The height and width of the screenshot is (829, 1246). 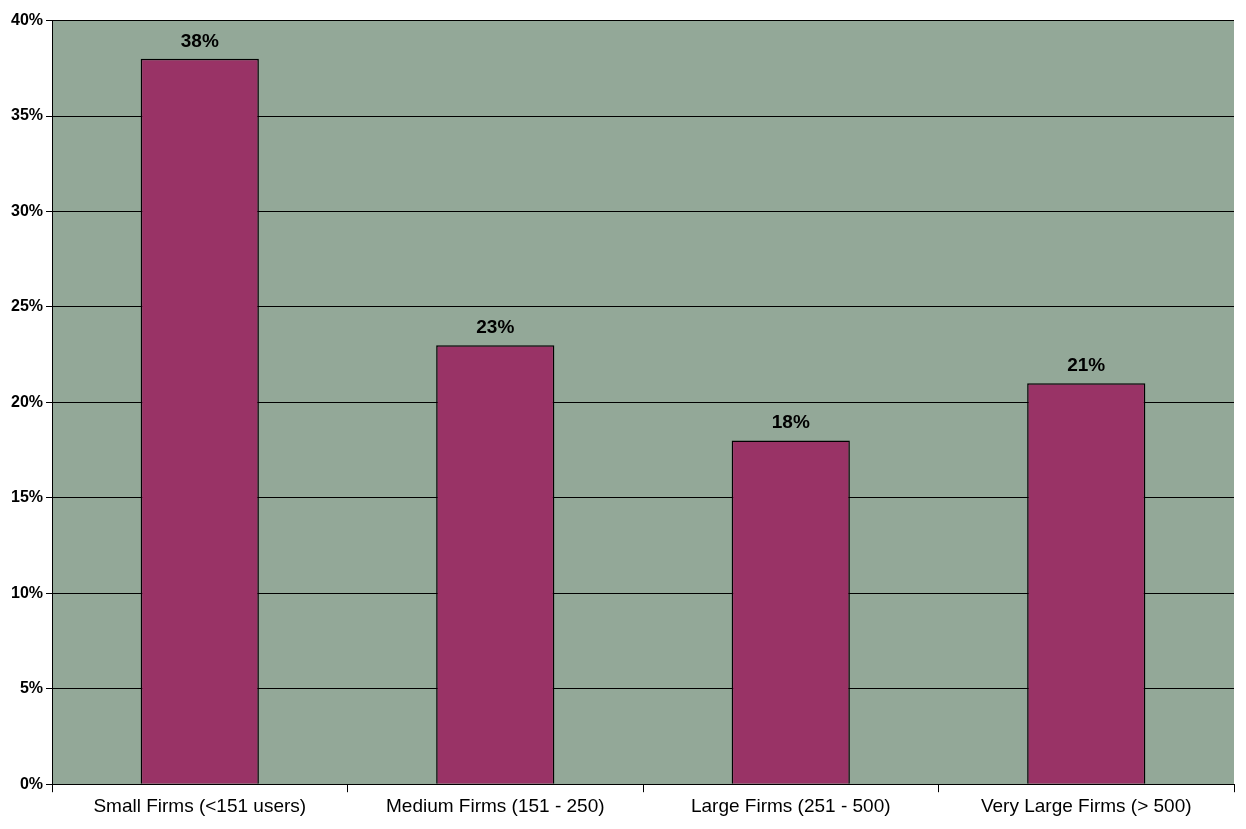 What do you see at coordinates (27, 592) in the screenshot?
I see `y-tick-label: 10%` at bounding box center [27, 592].